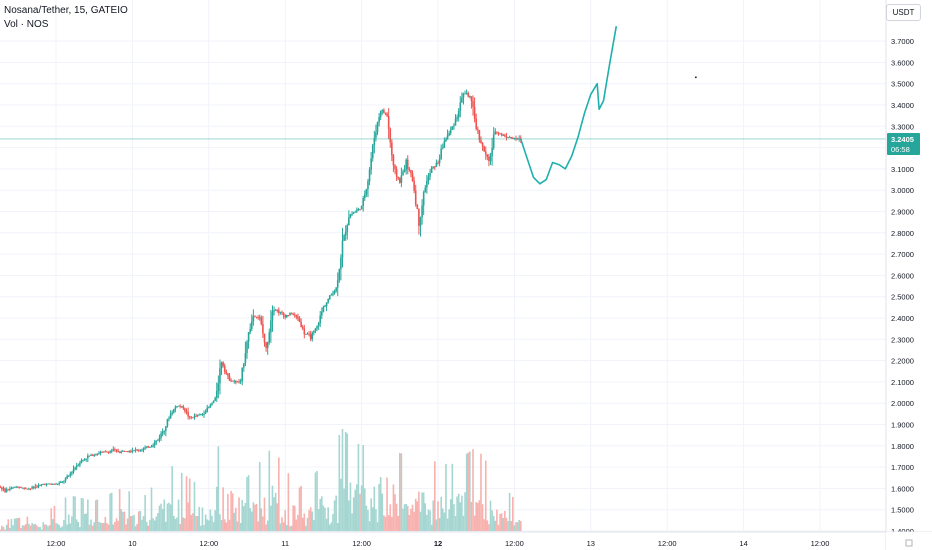 This screenshot has width=932, height=550. I want to click on y-tick-label: 1.5000, so click(902, 510).